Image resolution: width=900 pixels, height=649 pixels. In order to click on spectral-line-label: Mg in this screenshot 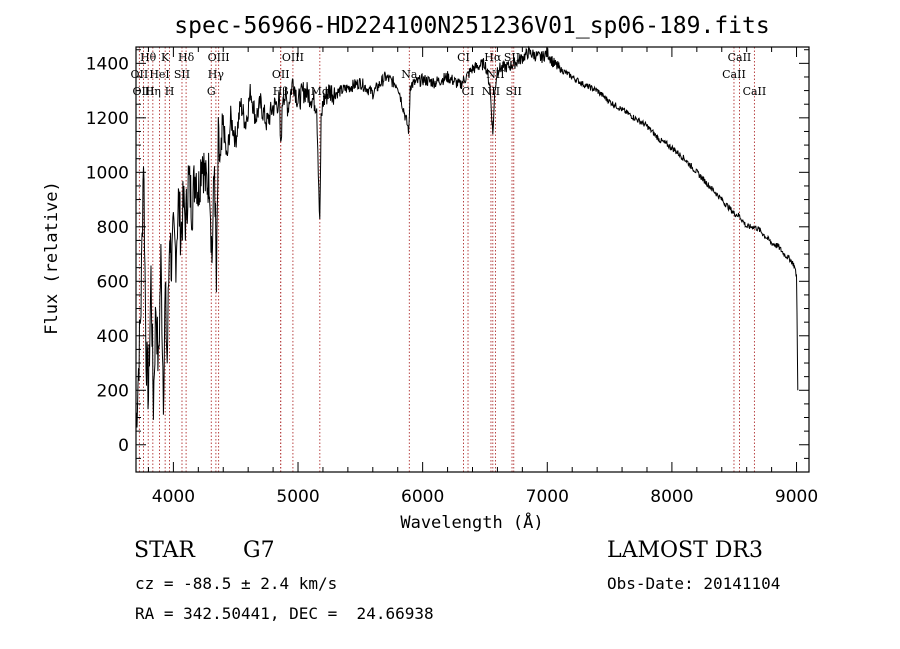, I will do `click(320, 91)`.